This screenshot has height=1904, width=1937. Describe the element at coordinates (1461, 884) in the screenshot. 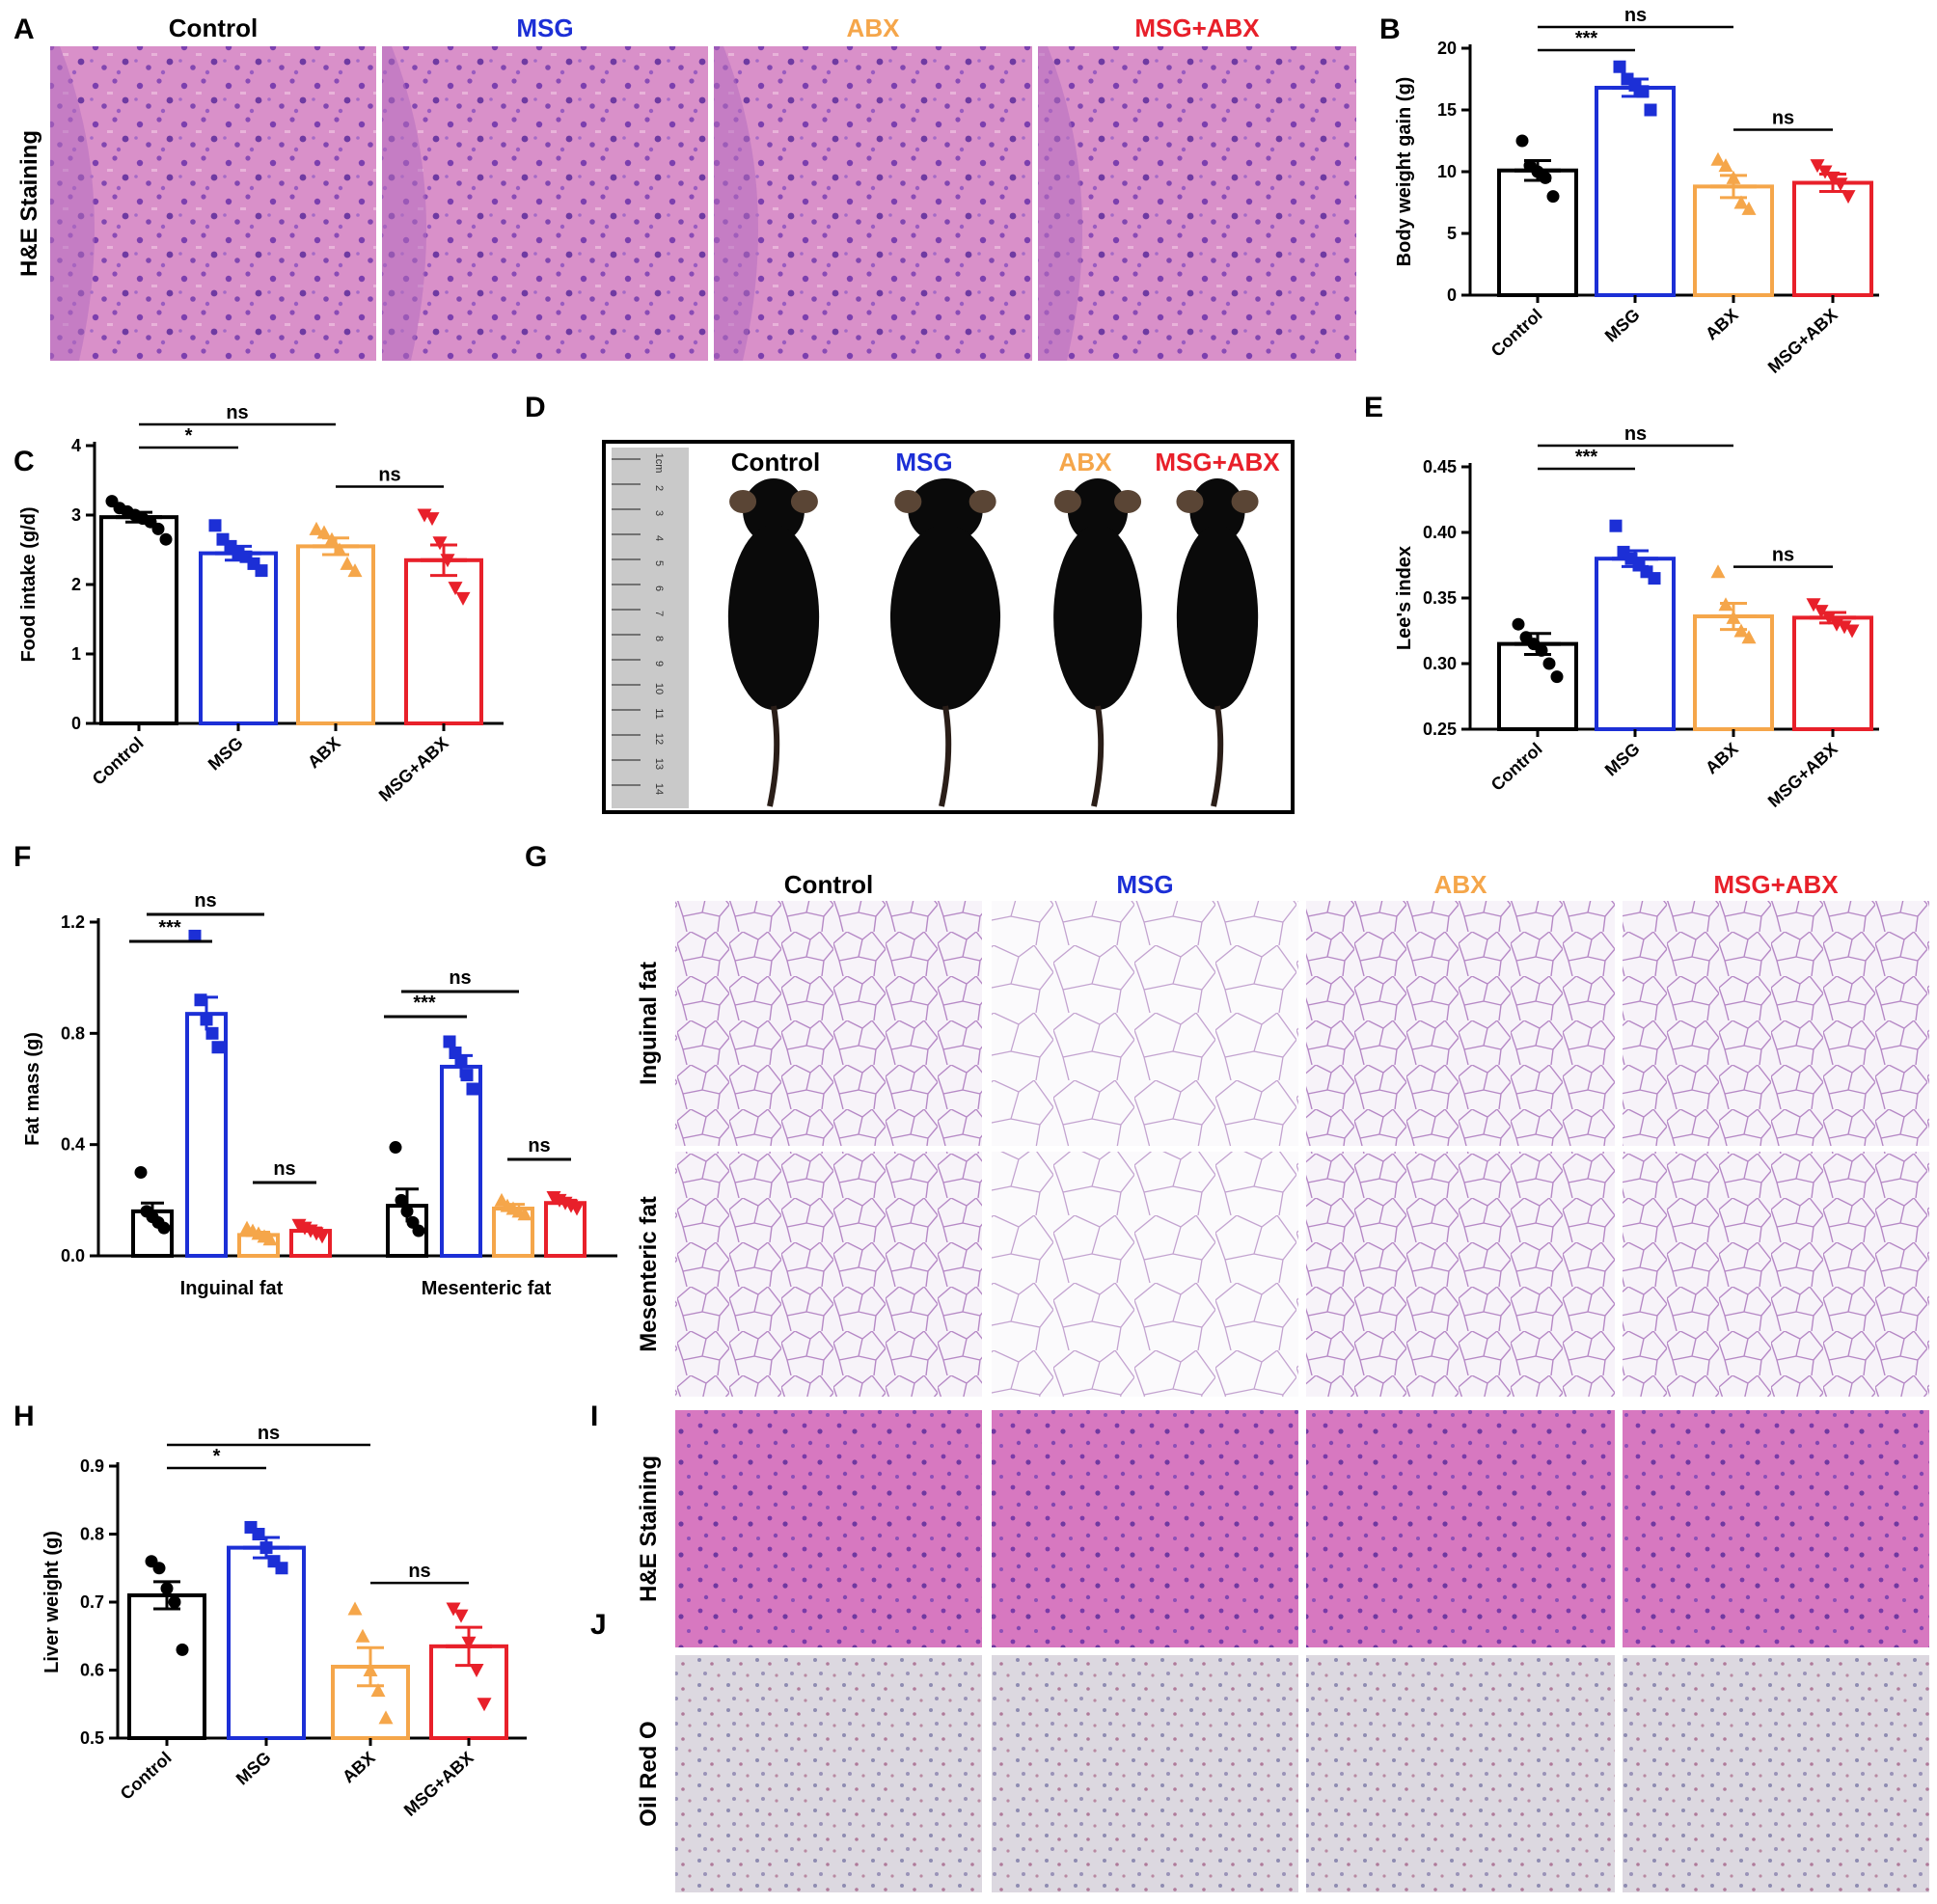

I see `panel-g-col-2: ABX` at that location.